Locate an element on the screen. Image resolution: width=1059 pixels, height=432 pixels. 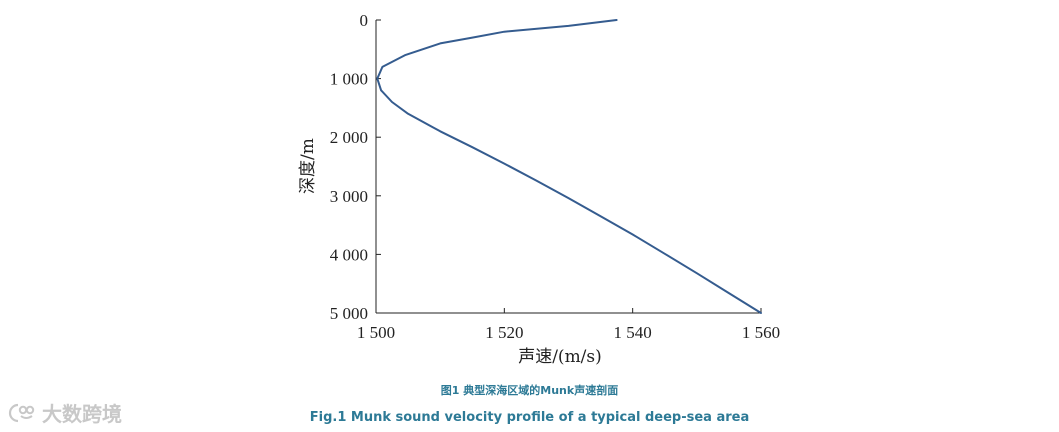
x-tick-label: 1 560 is located at coordinates (761, 332).